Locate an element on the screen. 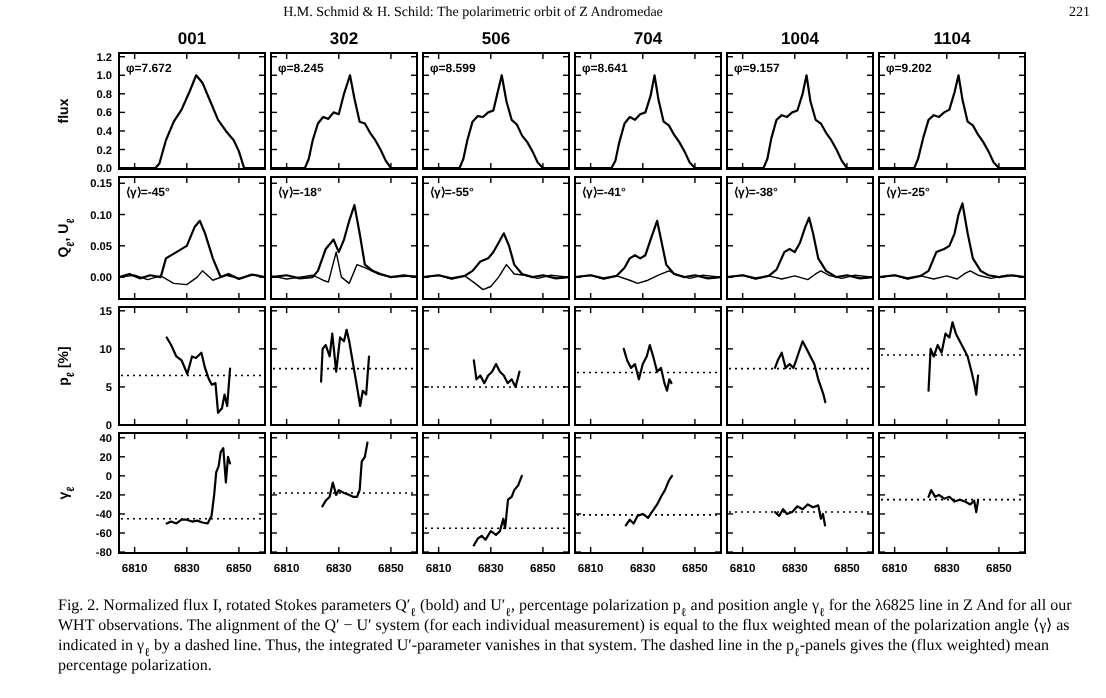 The height and width of the screenshot is (698, 1106). chart-title: 1004 is located at coordinates (800, 38).